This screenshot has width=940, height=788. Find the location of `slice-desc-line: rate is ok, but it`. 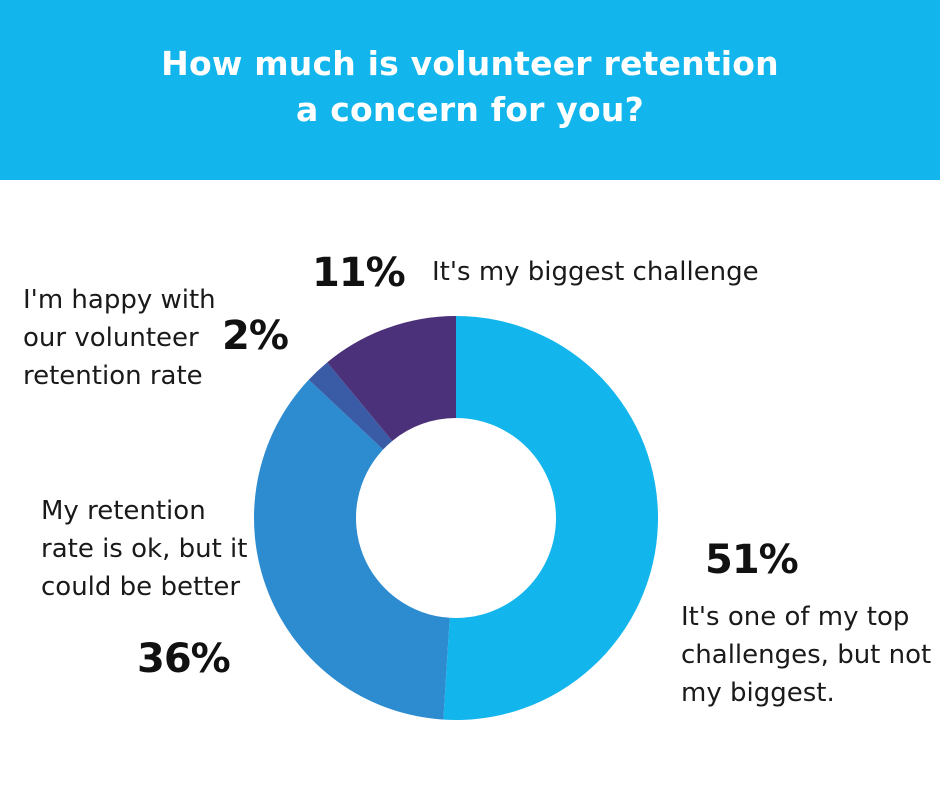

slice-desc-line: rate is ok, but it is located at coordinates (144, 549).